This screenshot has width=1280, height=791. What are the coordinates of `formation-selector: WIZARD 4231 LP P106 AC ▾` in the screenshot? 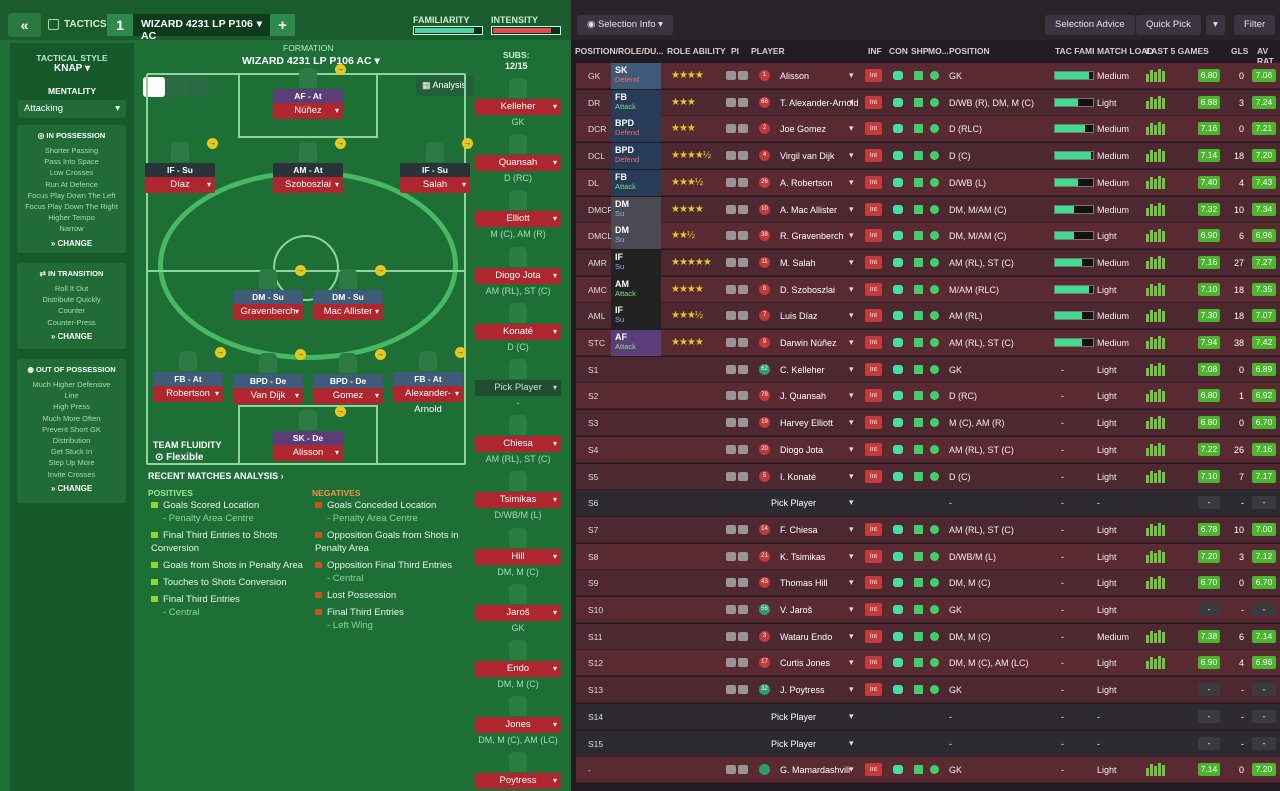 It's located at (311, 61).